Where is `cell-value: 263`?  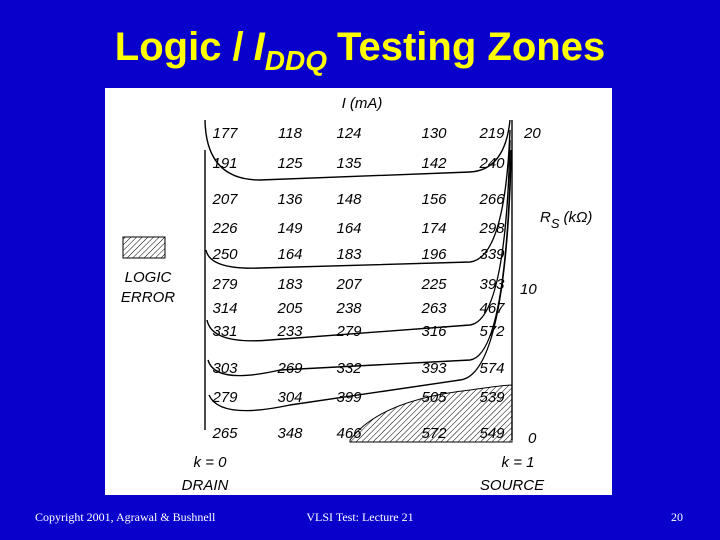 cell-value: 263 is located at coordinates (433, 308).